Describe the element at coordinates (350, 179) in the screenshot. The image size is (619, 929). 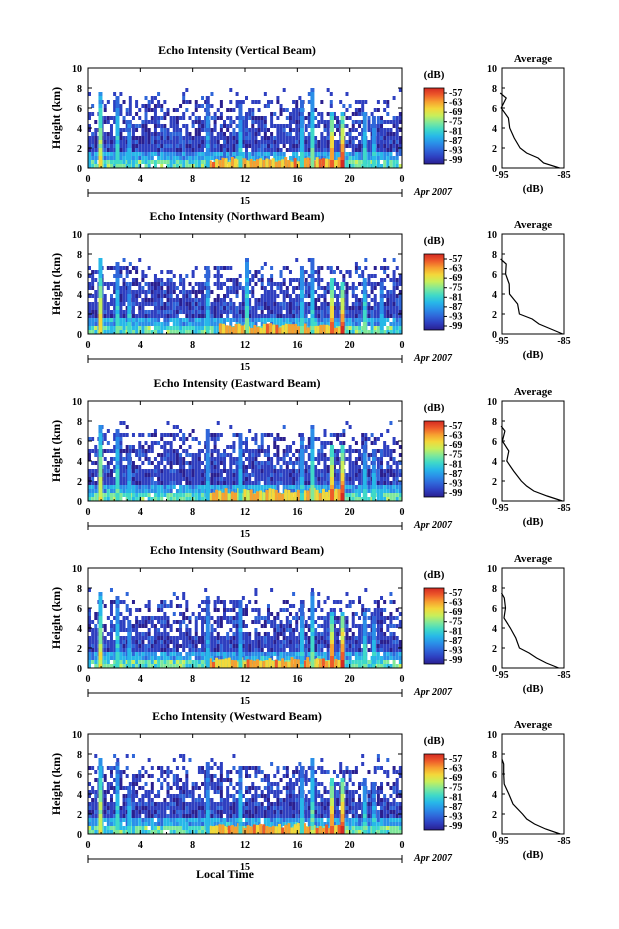
I see `x-tick-label: 20` at that location.